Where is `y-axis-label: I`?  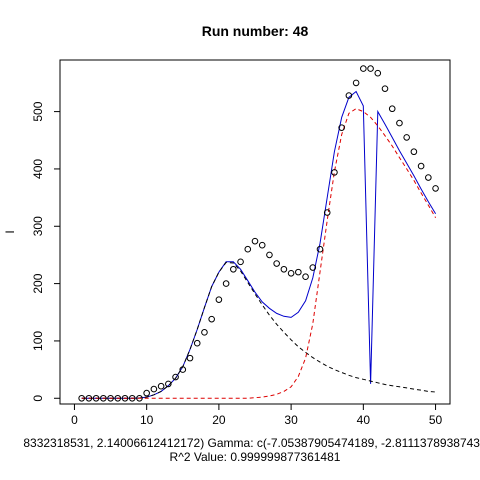 y-axis-label: I is located at coordinates (10, 231).